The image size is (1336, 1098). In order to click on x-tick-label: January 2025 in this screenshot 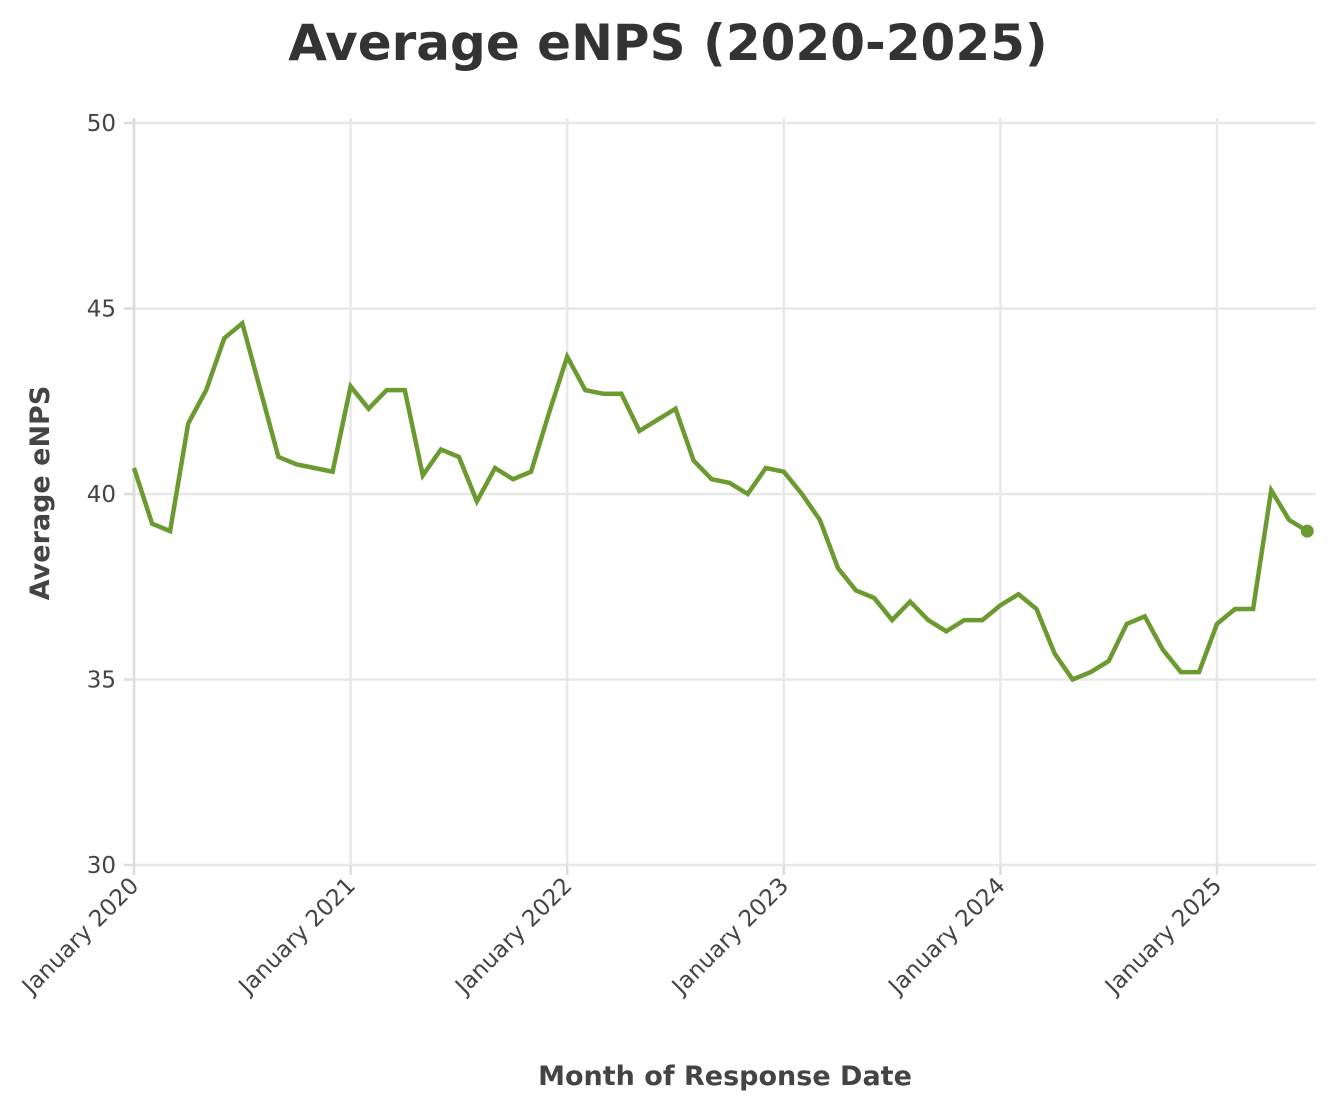, I will do `click(1163, 937)`.